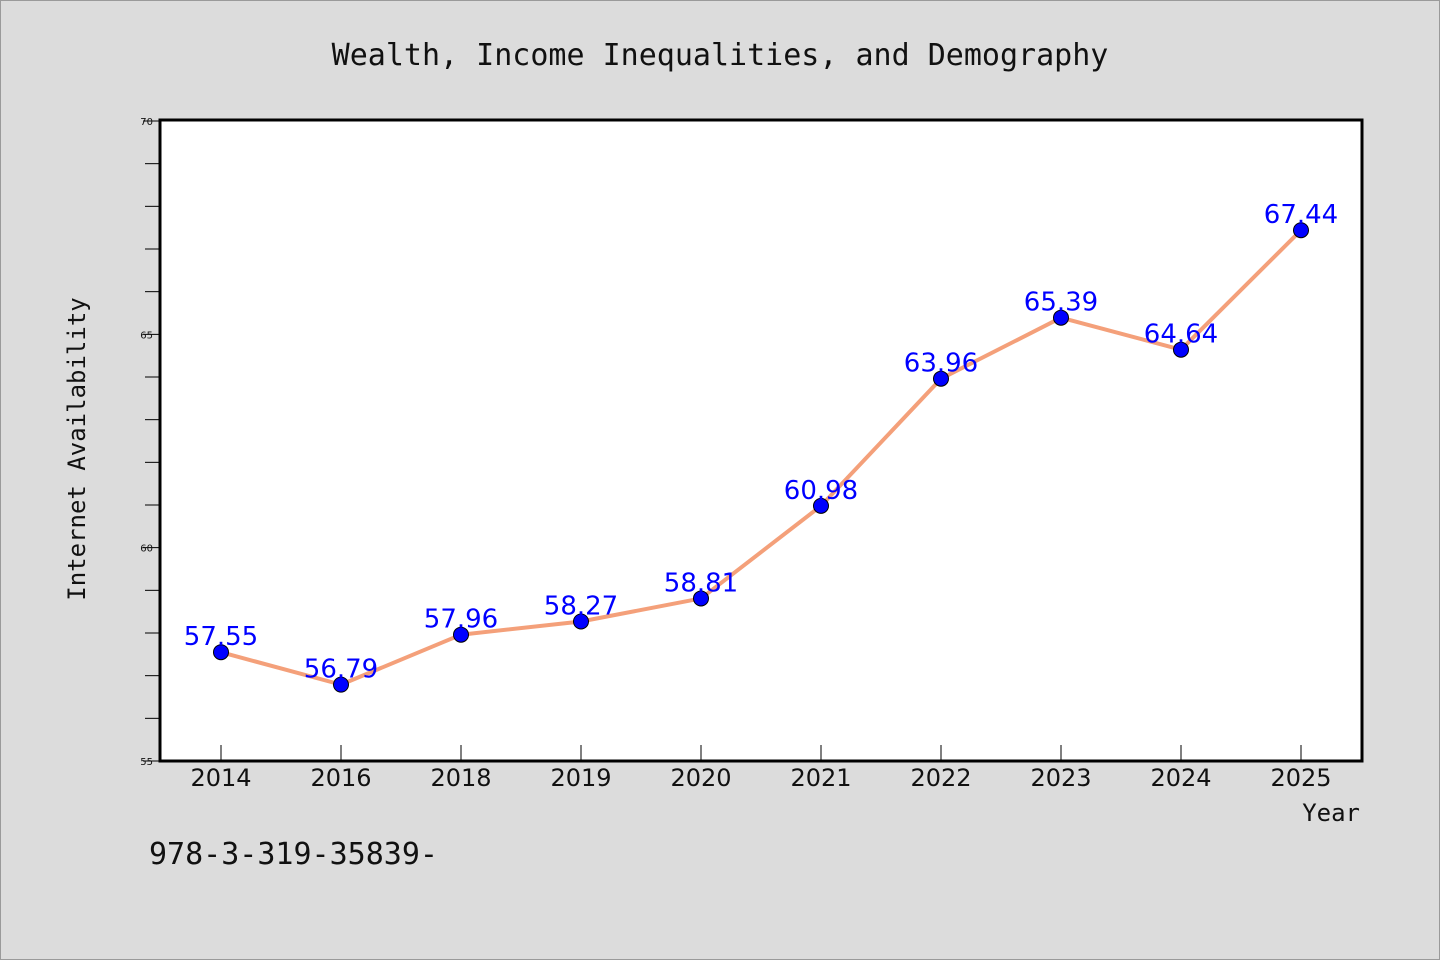 The height and width of the screenshot is (960, 1440). I want to click on x-tick-label: 2023, so click(1060, 778).